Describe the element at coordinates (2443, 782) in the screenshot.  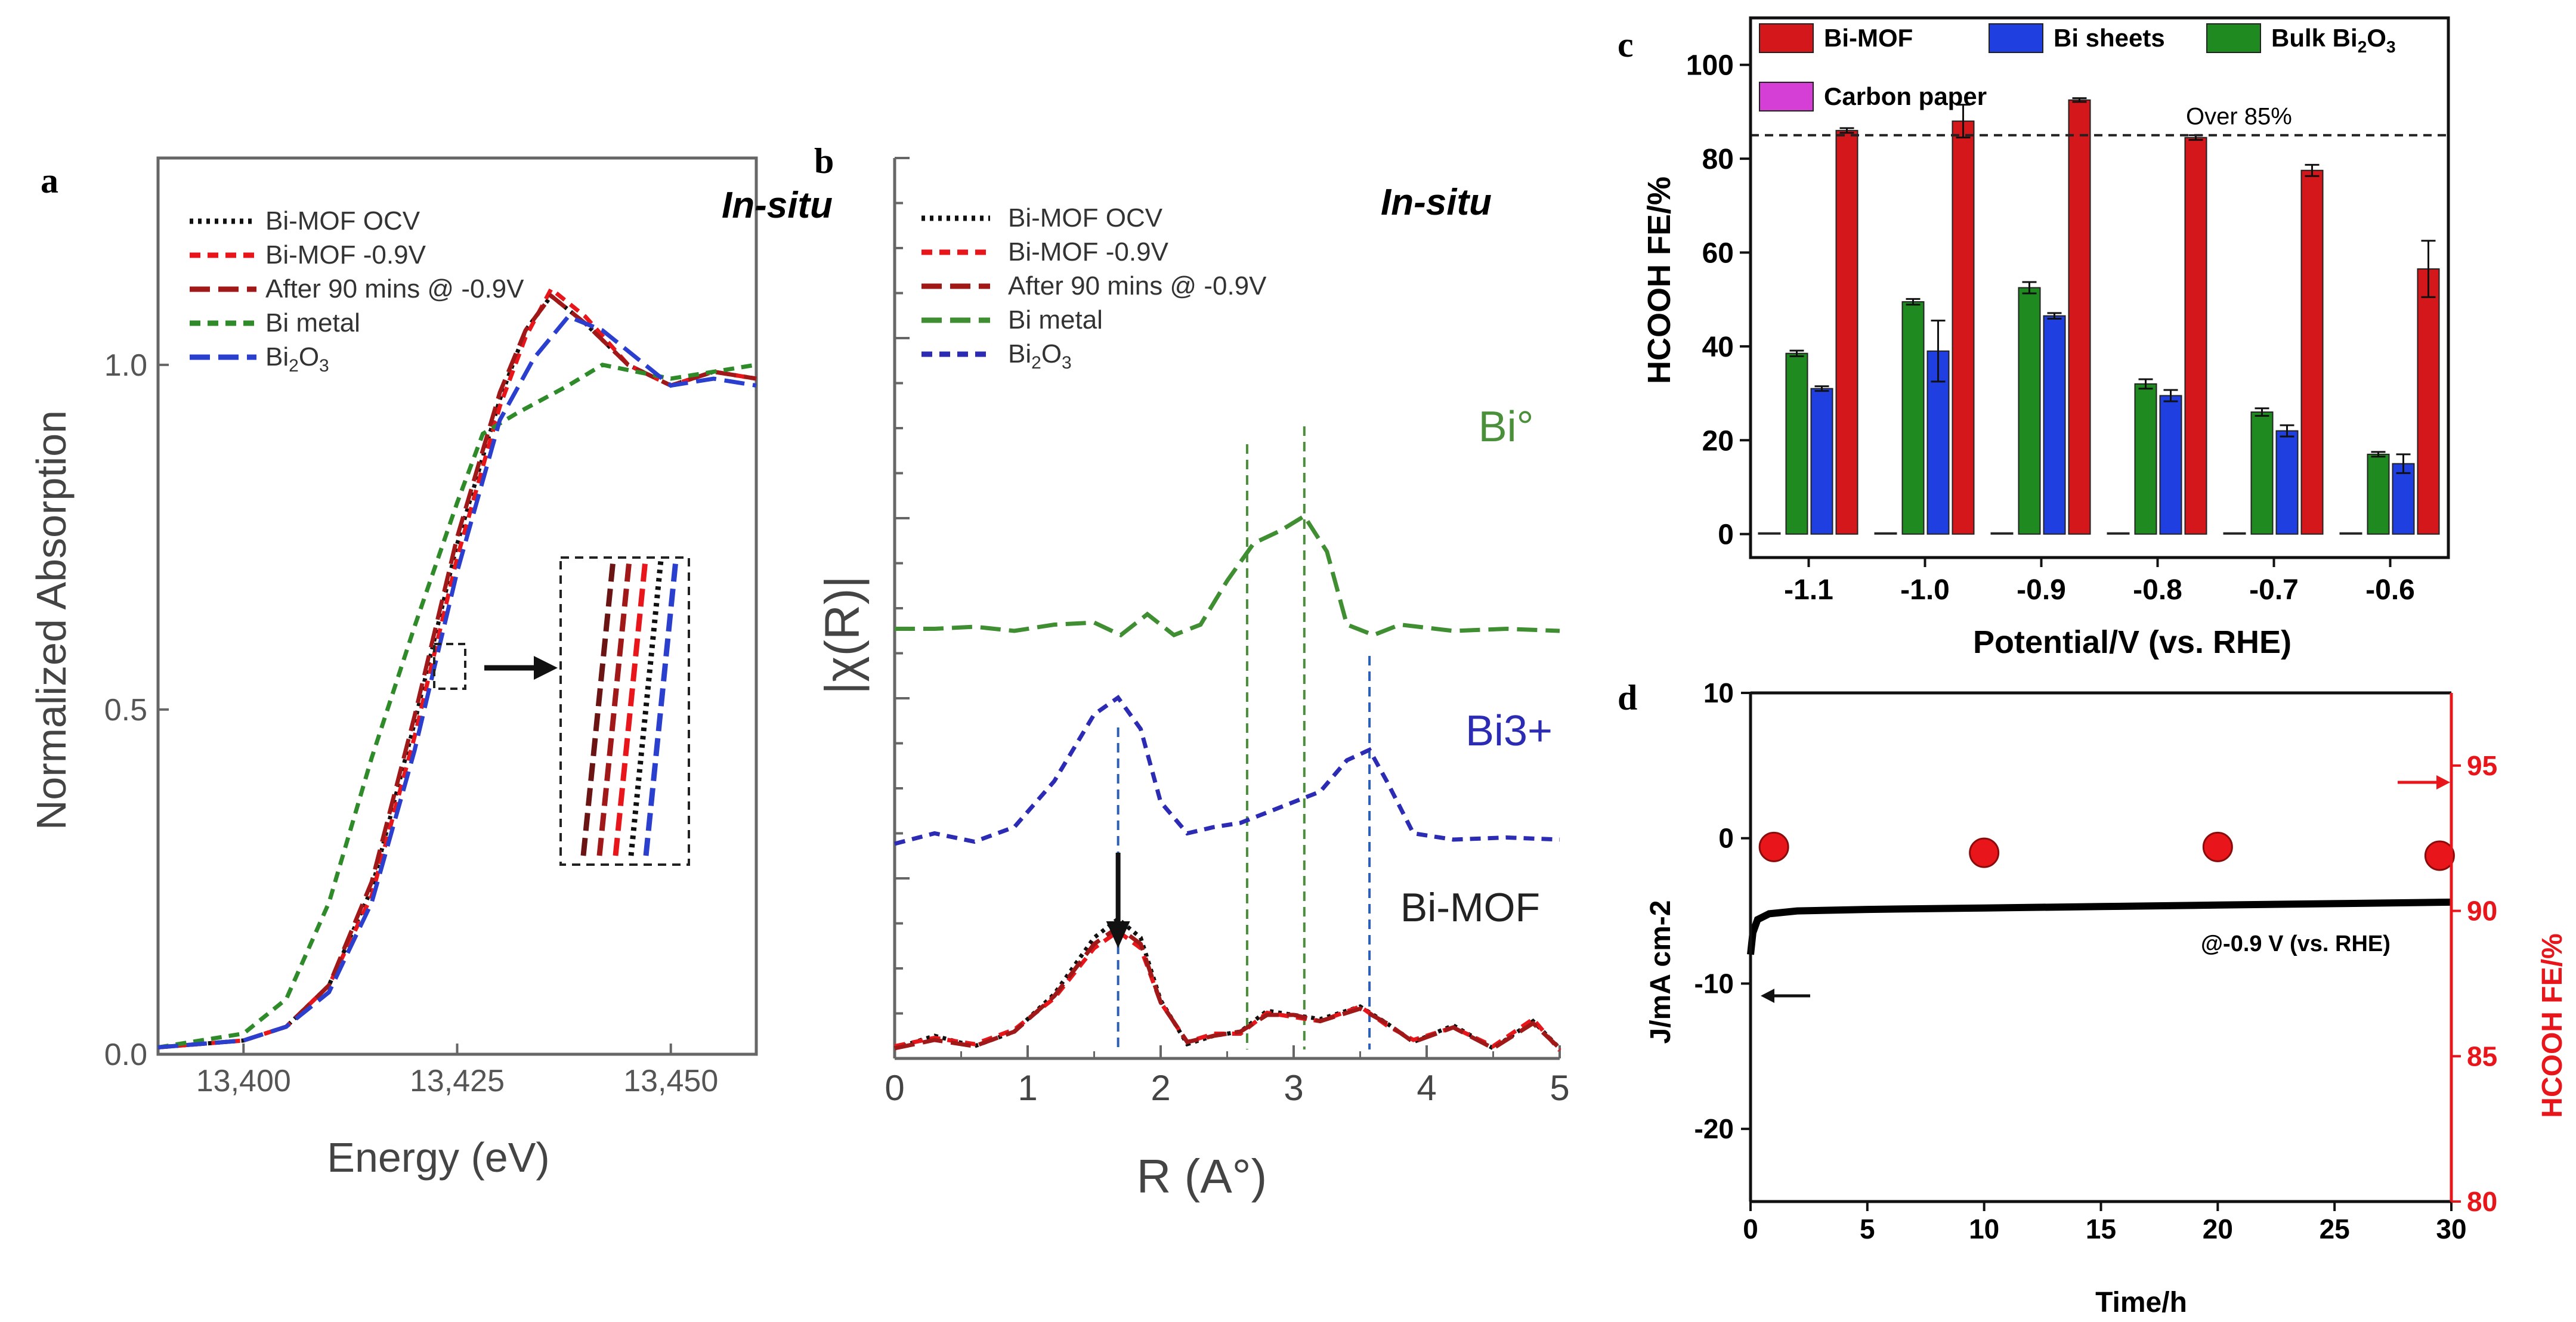
I see `arrow-right-head-d` at that location.